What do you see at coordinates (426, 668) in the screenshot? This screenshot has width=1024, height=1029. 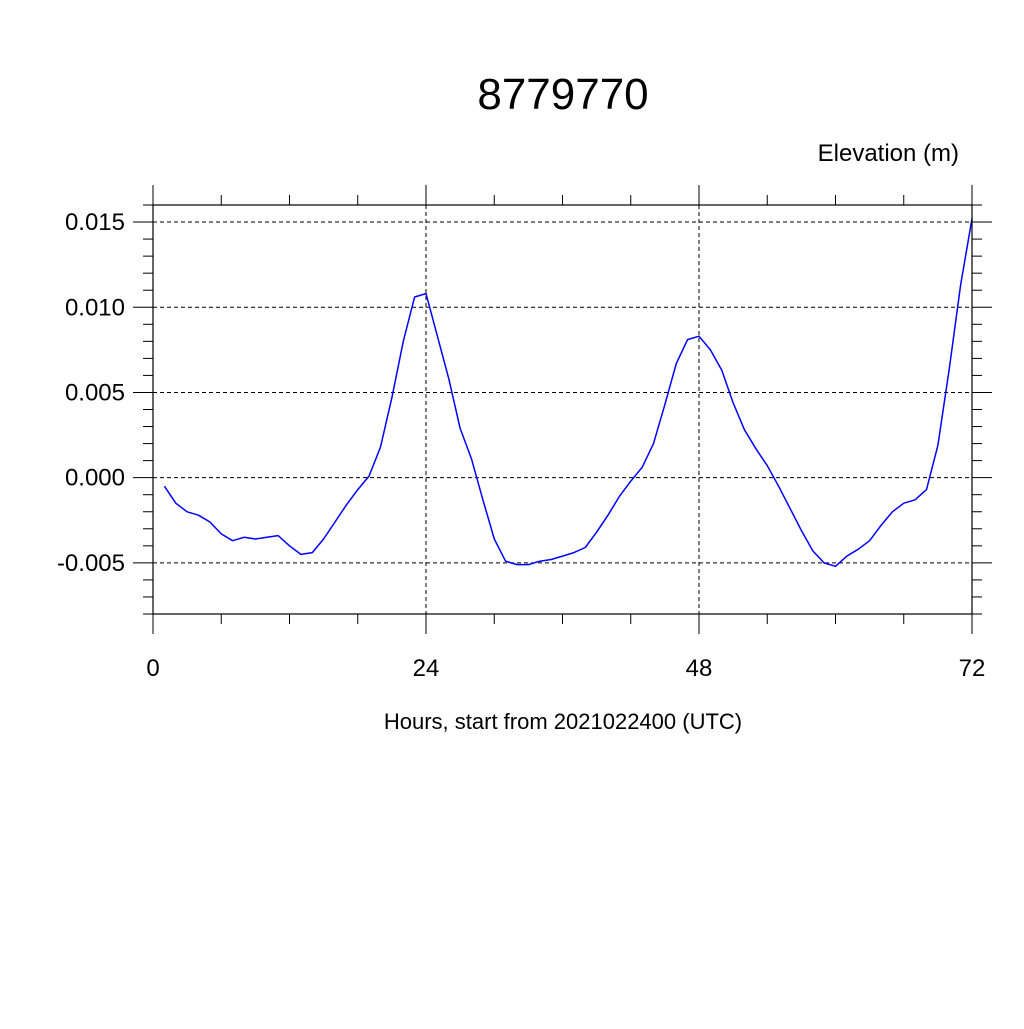 I see `x-tick-label: 24` at bounding box center [426, 668].